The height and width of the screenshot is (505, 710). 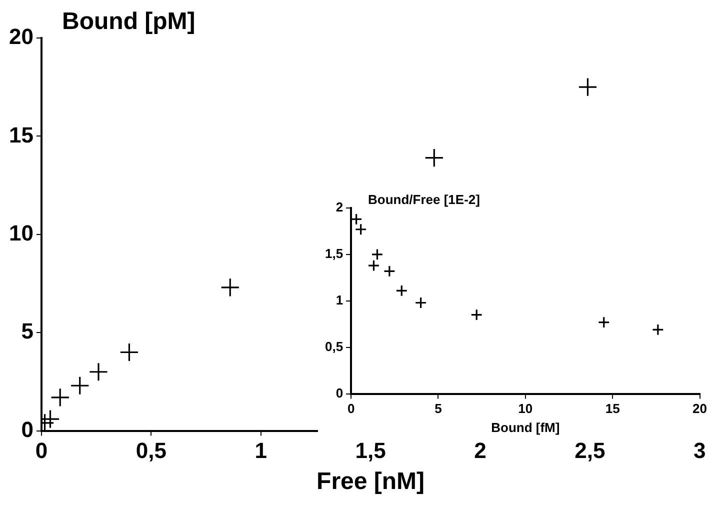 What do you see at coordinates (129, 22) in the screenshot?
I see `y-axis-title: Bound [pM]` at bounding box center [129, 22].